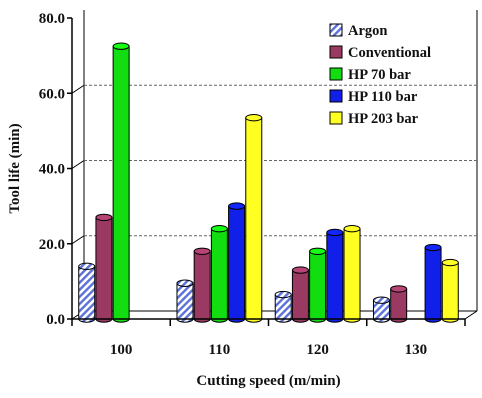 Image resolution: width=482 pixels, height=398 pixels. I want to click on y-tick-label: 40.0, so click(52, 170).